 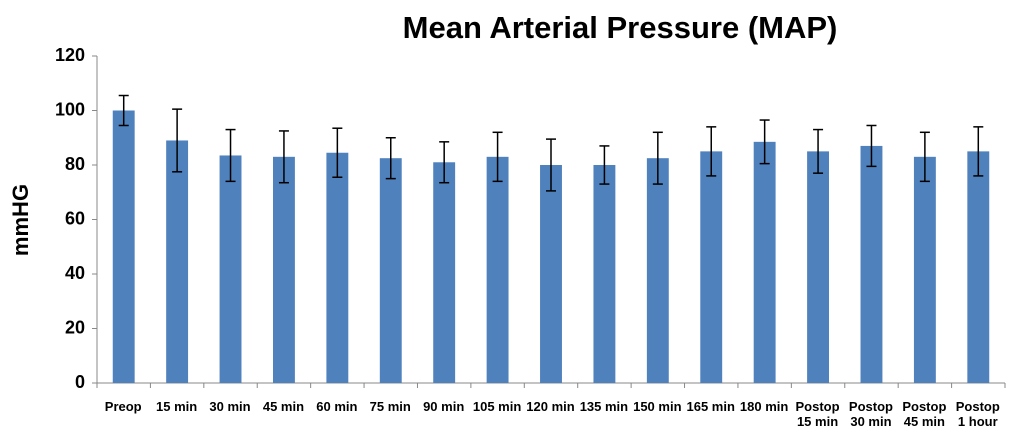 What do you see at coordinates (604, 406) in the screenshot?
I see `x-tick-label: 135 min` at bounding box center [604, 406].